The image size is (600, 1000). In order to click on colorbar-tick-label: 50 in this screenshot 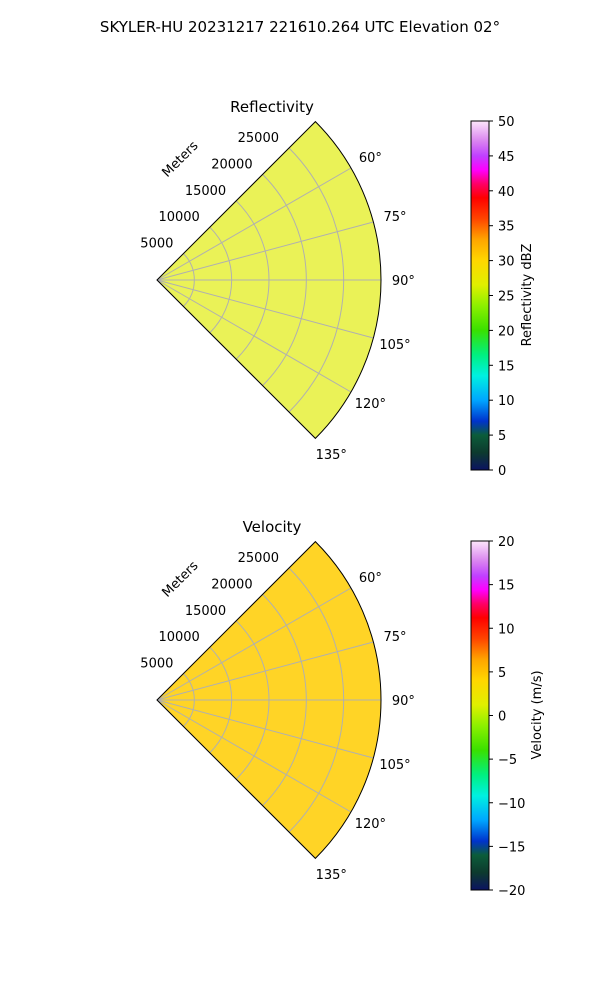, I will do `click(506, 122)`.